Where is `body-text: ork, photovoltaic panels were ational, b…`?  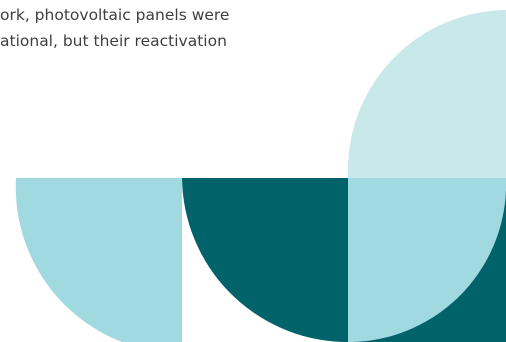 body-text: ork, photovoltaic panels were ational, b… is located at coordinates (180, 28).